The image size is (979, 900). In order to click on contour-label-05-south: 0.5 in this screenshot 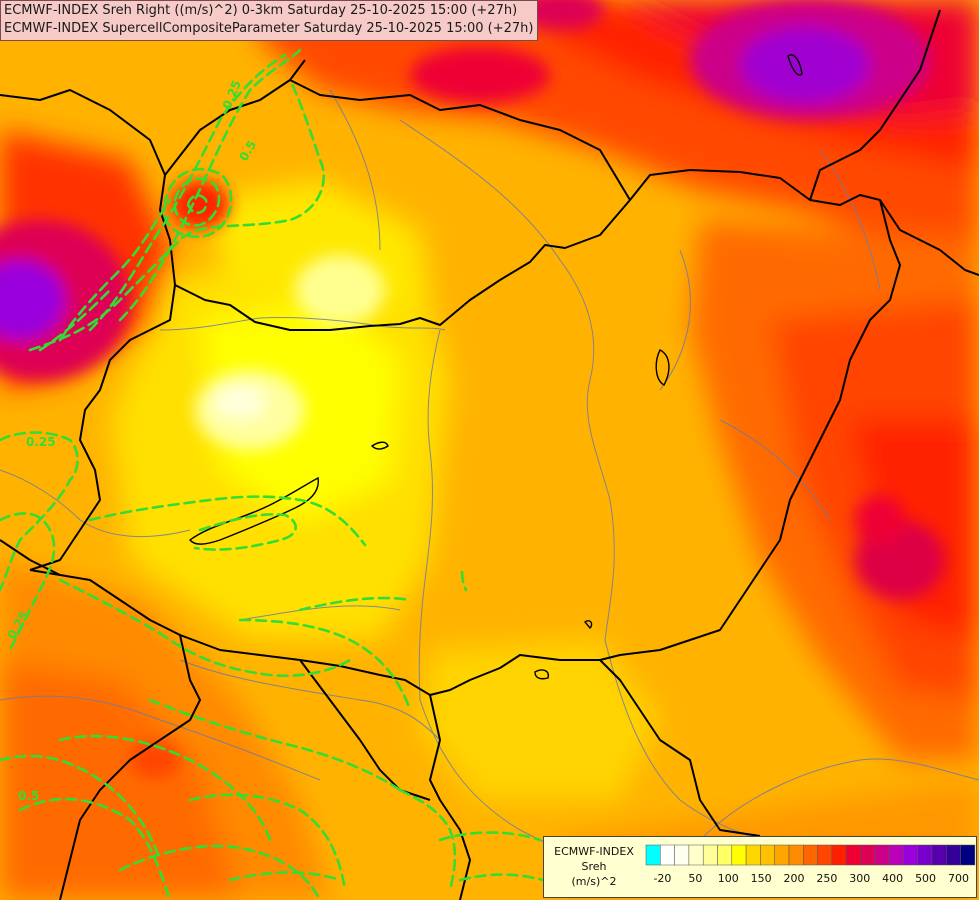, I will do `click(28, 796)`.